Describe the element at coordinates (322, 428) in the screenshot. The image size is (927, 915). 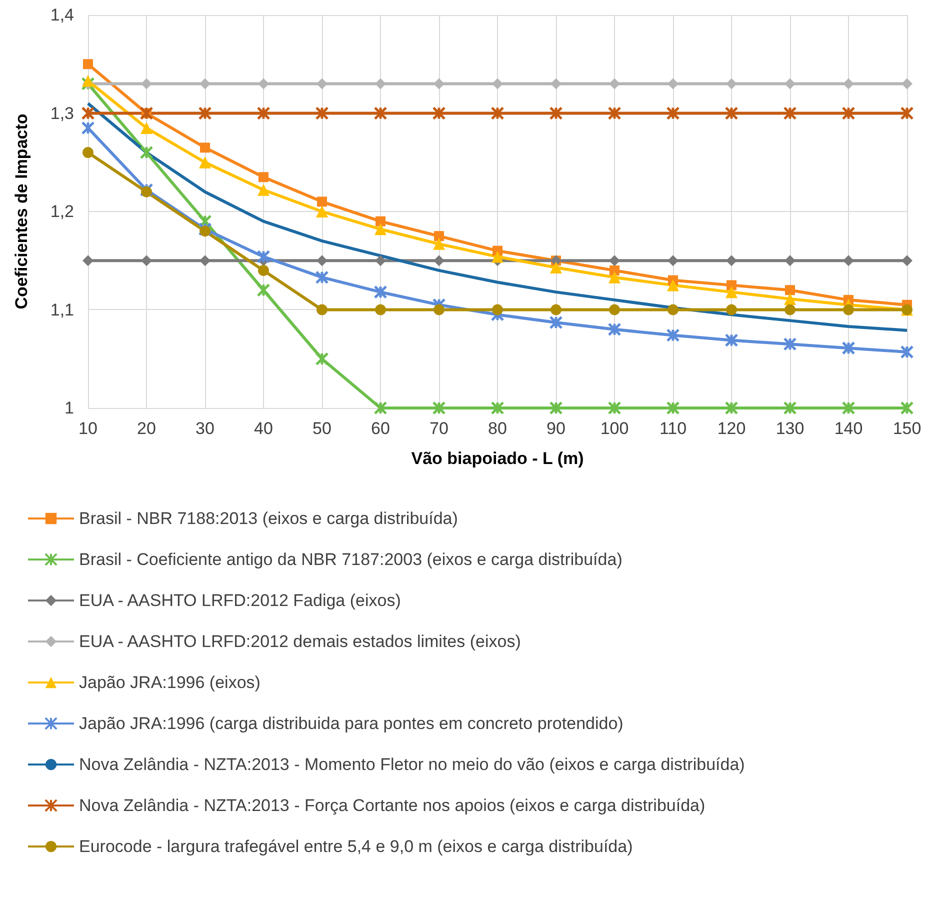
I see `x-tick-label: 50` at that location.